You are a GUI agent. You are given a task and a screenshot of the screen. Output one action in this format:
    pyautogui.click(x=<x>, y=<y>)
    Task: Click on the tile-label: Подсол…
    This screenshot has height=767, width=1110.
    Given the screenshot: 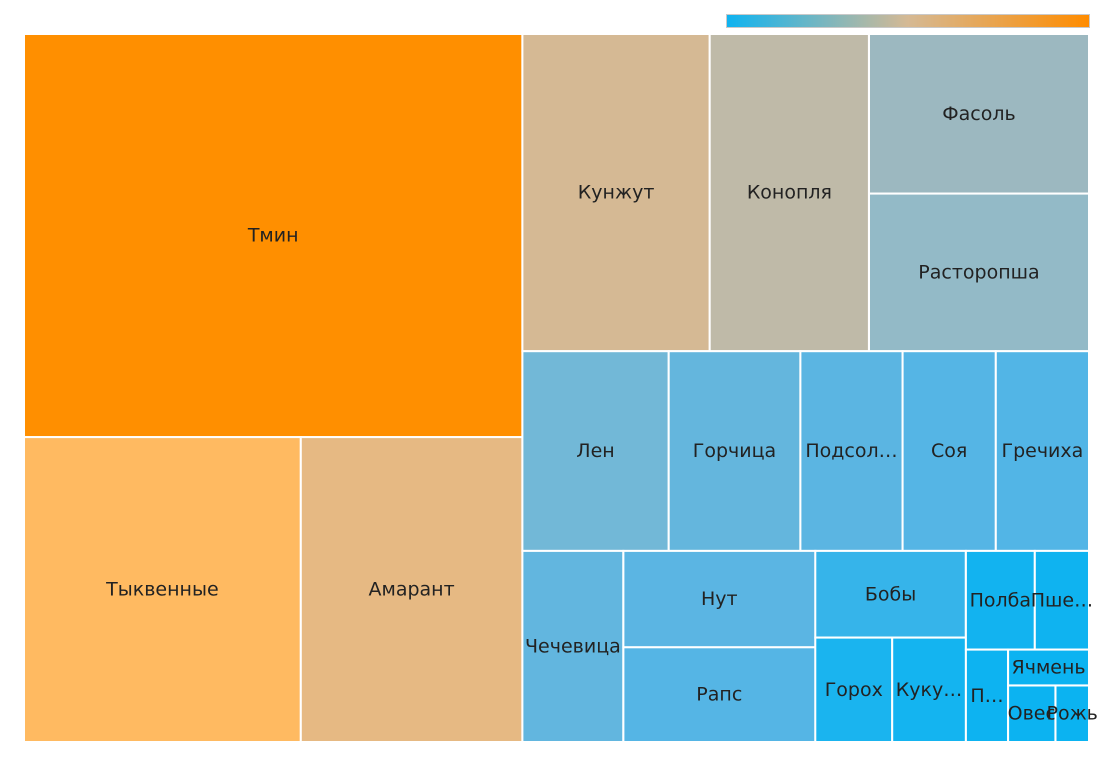 What is the action you would take?
    pyautogui.click(x=851, y=451)
    